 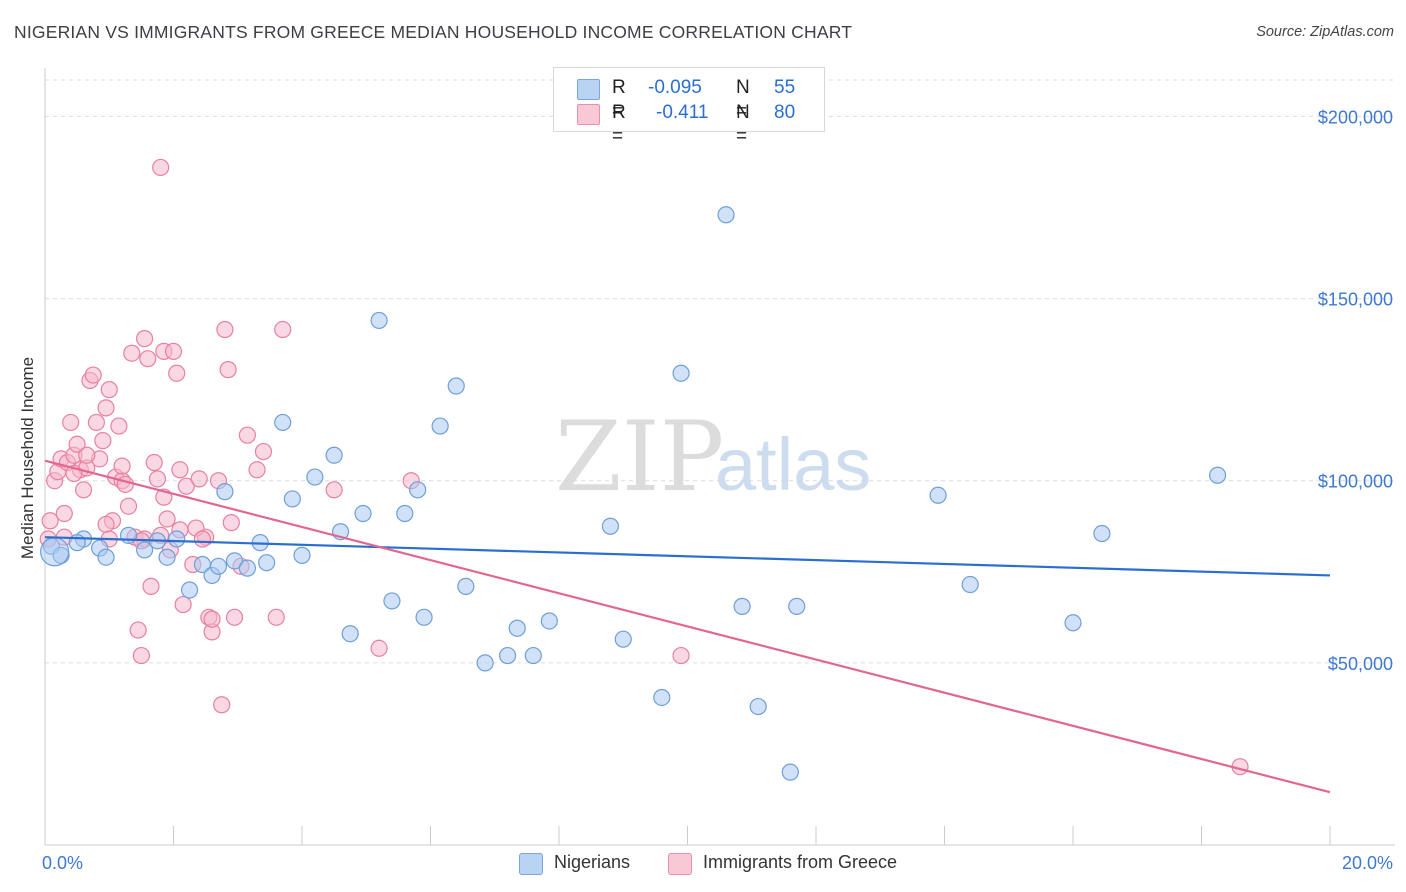 I want to click on x-tick-label: 0.0%, so click(x=62, y=863).